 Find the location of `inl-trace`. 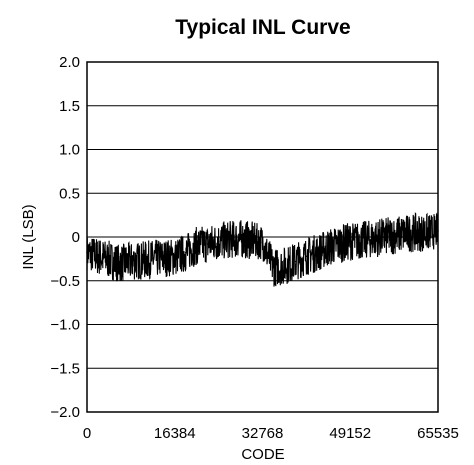

inl-trace is located at coordinates (262, 249).